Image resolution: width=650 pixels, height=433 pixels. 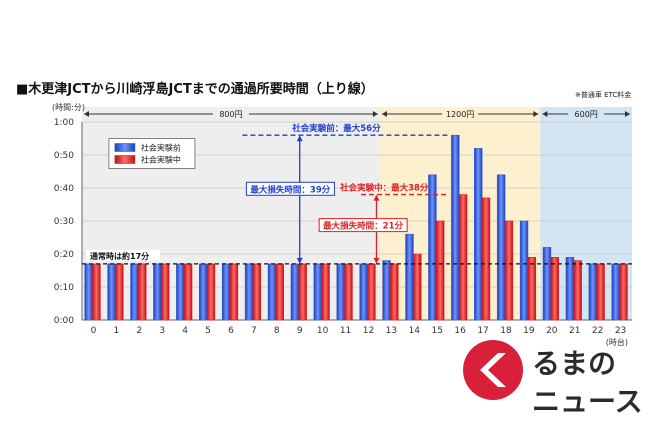 I want to click on x-tick-label: 13, so click(x=391, y=331).